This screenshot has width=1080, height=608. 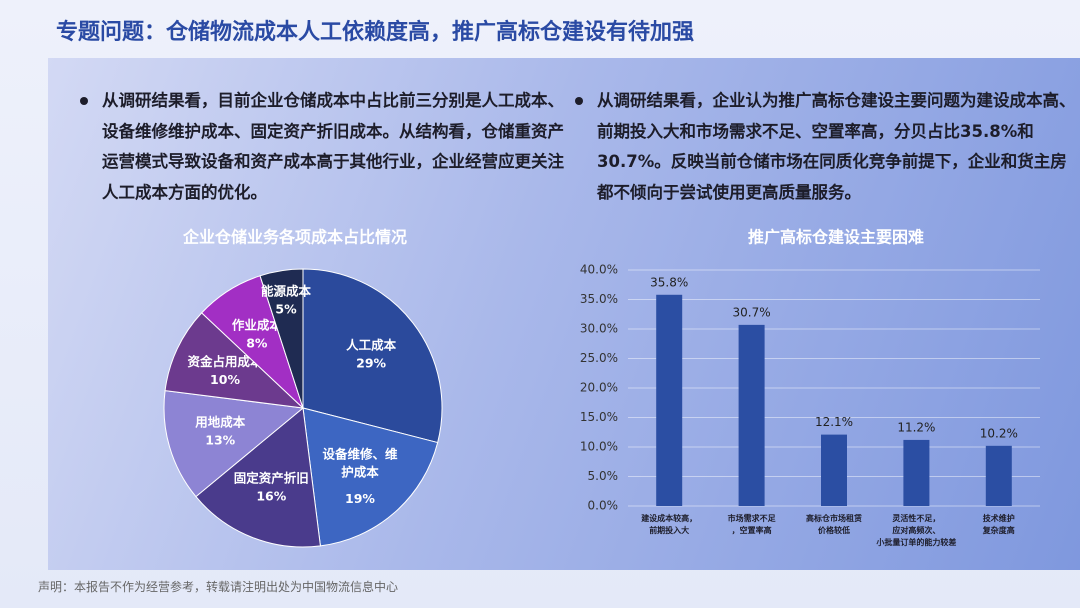 What do you see at coordinates (220, 440) in the screenshot?
I see `slice-value-label: 13%` at bounding box center [220, 440].